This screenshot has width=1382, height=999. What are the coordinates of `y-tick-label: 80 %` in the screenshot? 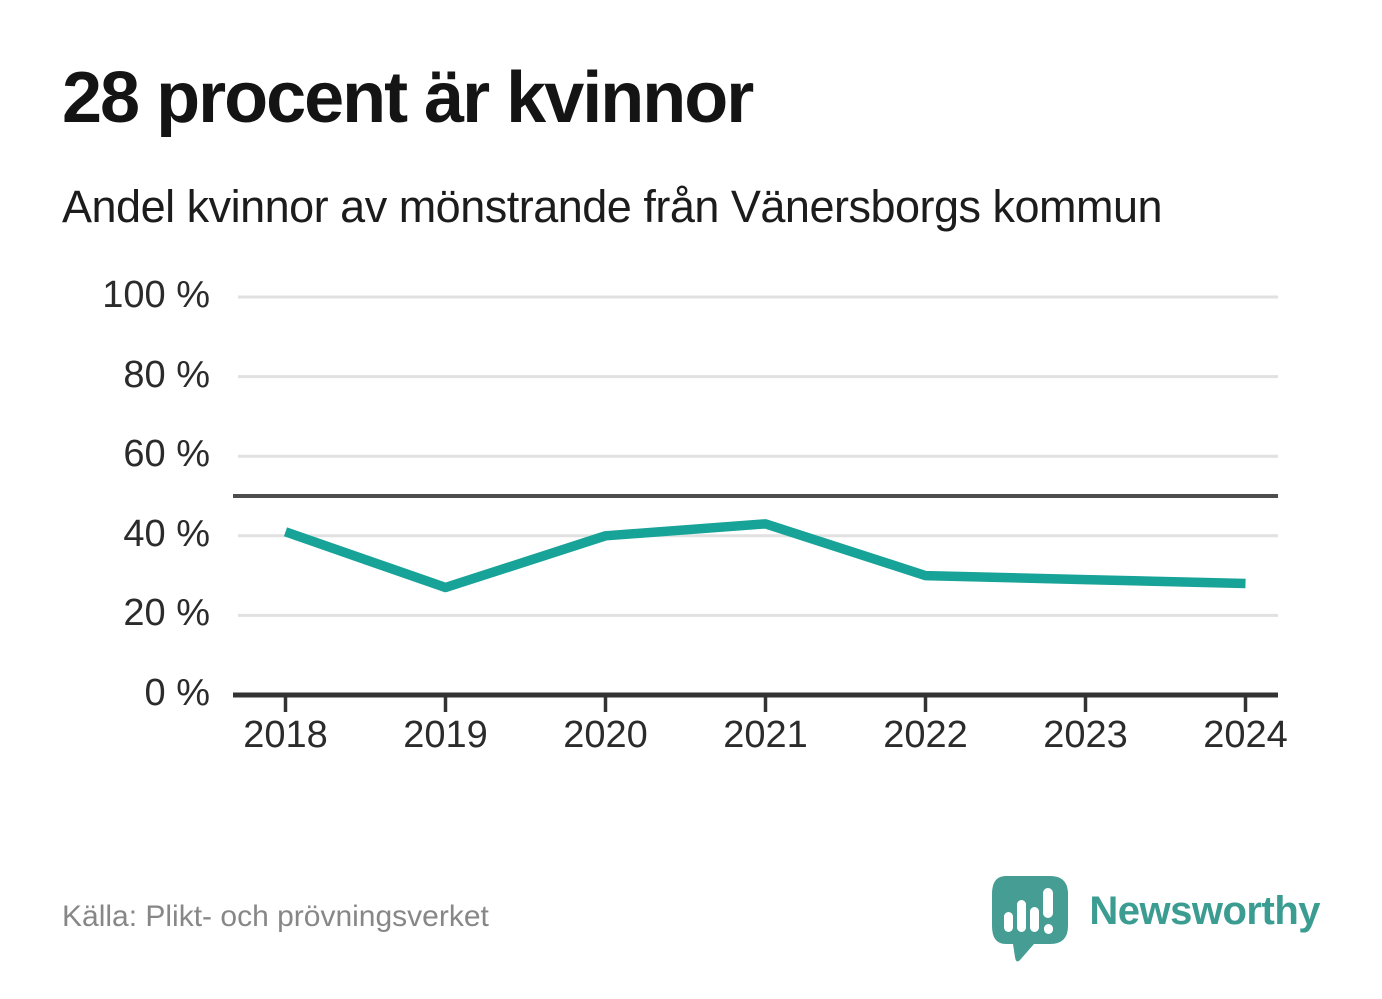 It's located at (166, 374).